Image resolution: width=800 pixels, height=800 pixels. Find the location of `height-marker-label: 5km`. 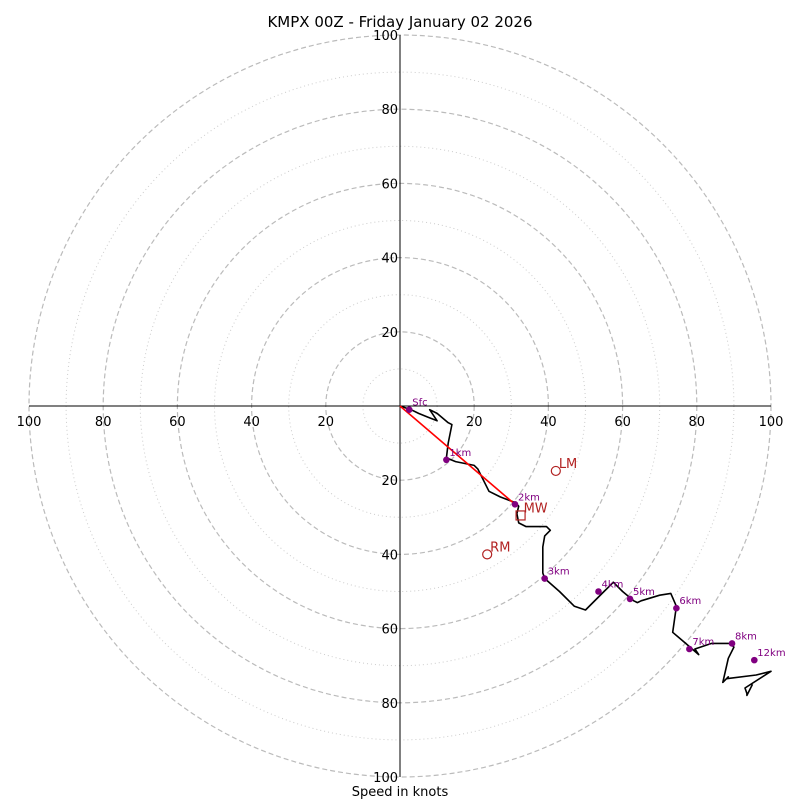

height-marker-label: 5km is located at coordinates (644, 592).